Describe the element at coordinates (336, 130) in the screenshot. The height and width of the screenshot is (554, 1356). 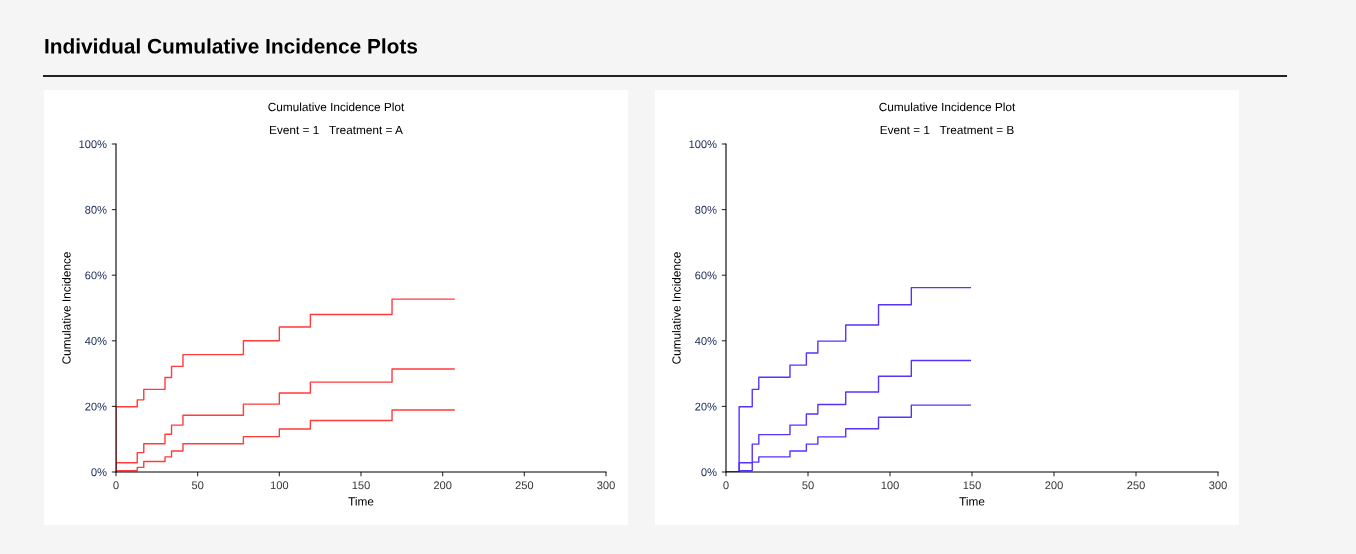
I see `chart-subtitle: Event = 1 Treatment = A` at that location.